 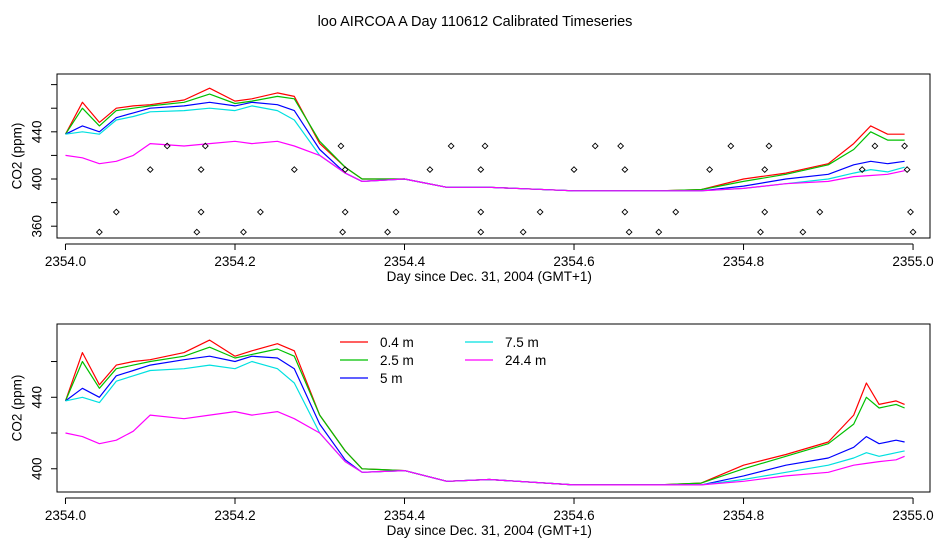 I want to click on legend-label: 5 m, so click(x=391, y=378).